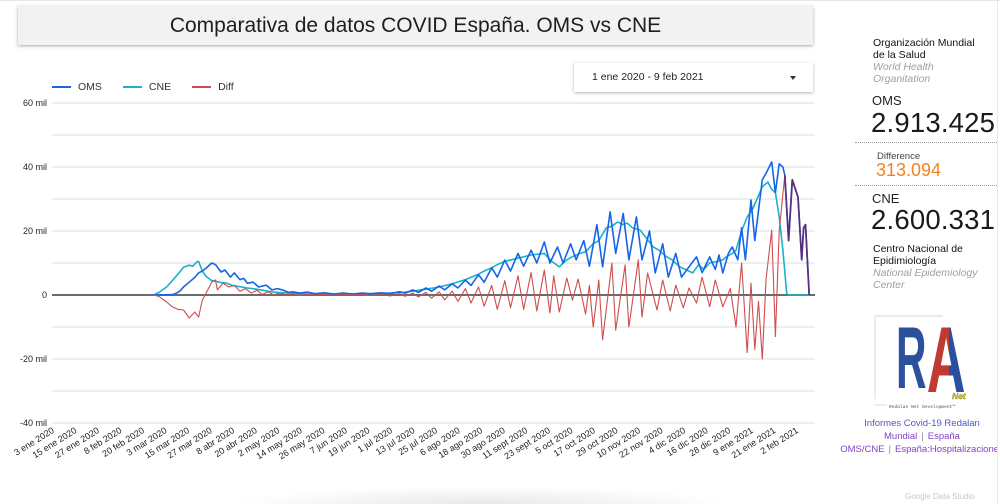  I want to click on y-tick-label: -40 mil, so click(33, 423).